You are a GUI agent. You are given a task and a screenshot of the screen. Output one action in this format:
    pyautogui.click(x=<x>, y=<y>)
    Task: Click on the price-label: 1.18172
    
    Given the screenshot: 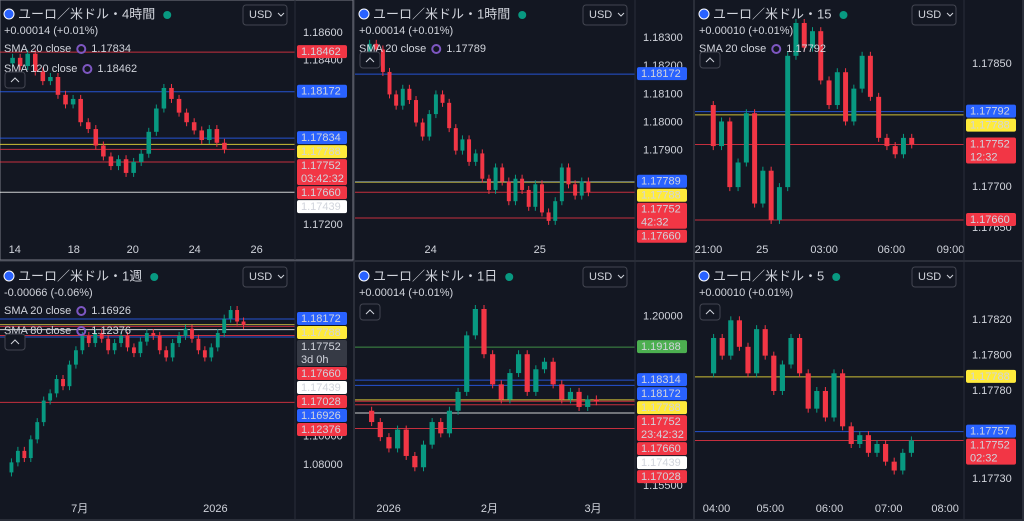 What is the action you would take?
    pyautogui.click(x=661, y=394)
    